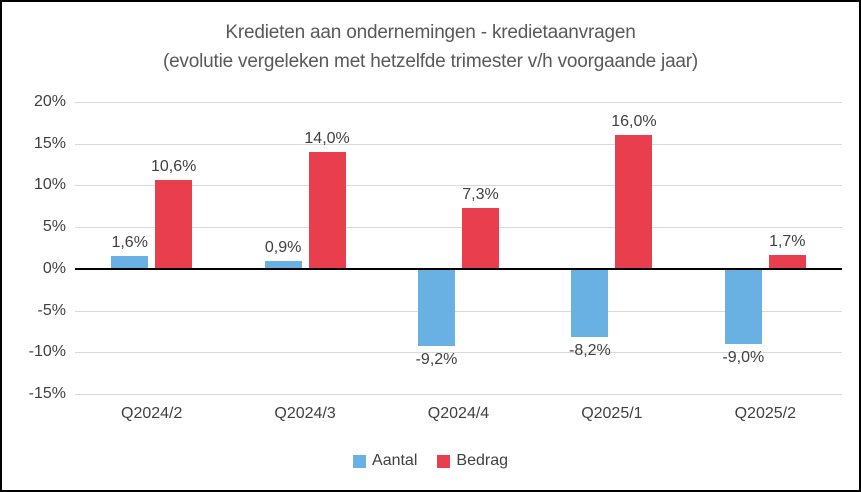 This screenshot has height=492, width=861. Describe the element at coordinates (49, 185) in the screenshot. I see `y-axis-tick-label: 10%` at that location.